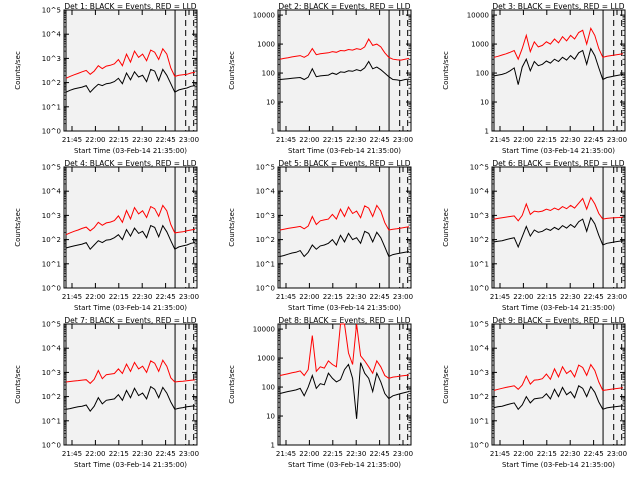 This screenshot has width=640, height=484. I want to click on chart-title: Det 3: BLACK = Events, RED = LLD, so click(558, 6).